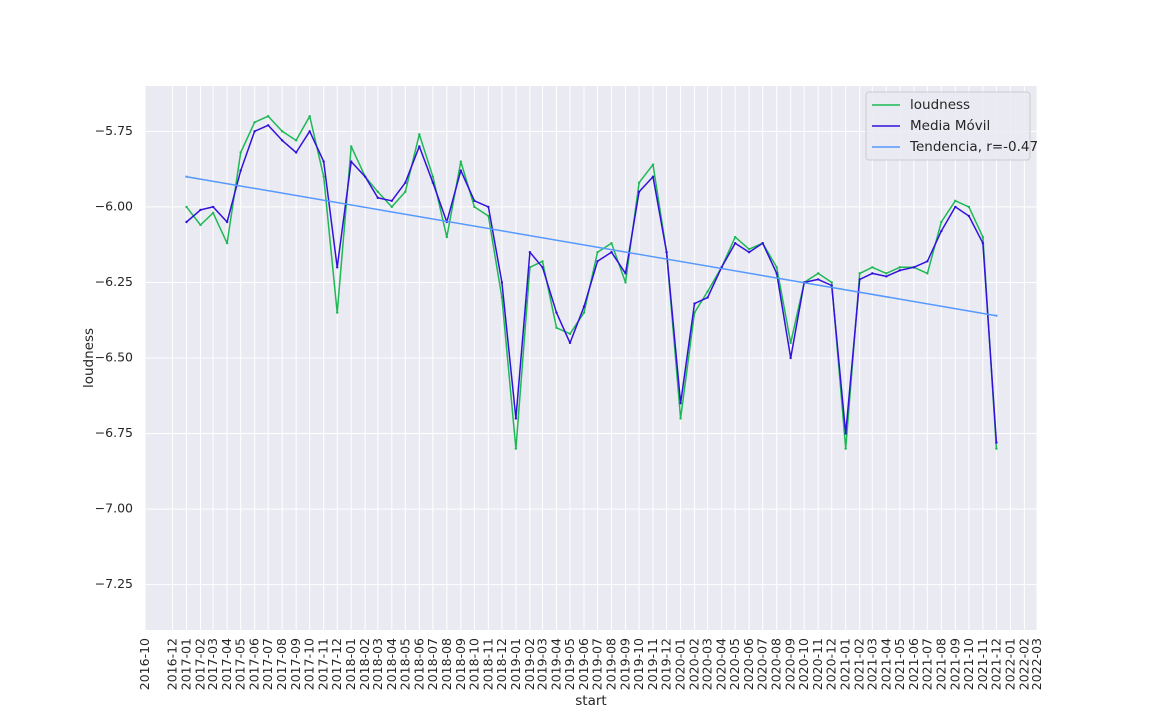  Describe the element at coordinates (707, 664) in the screenshot. I see `x-tick-label: 2020-03` at that location.